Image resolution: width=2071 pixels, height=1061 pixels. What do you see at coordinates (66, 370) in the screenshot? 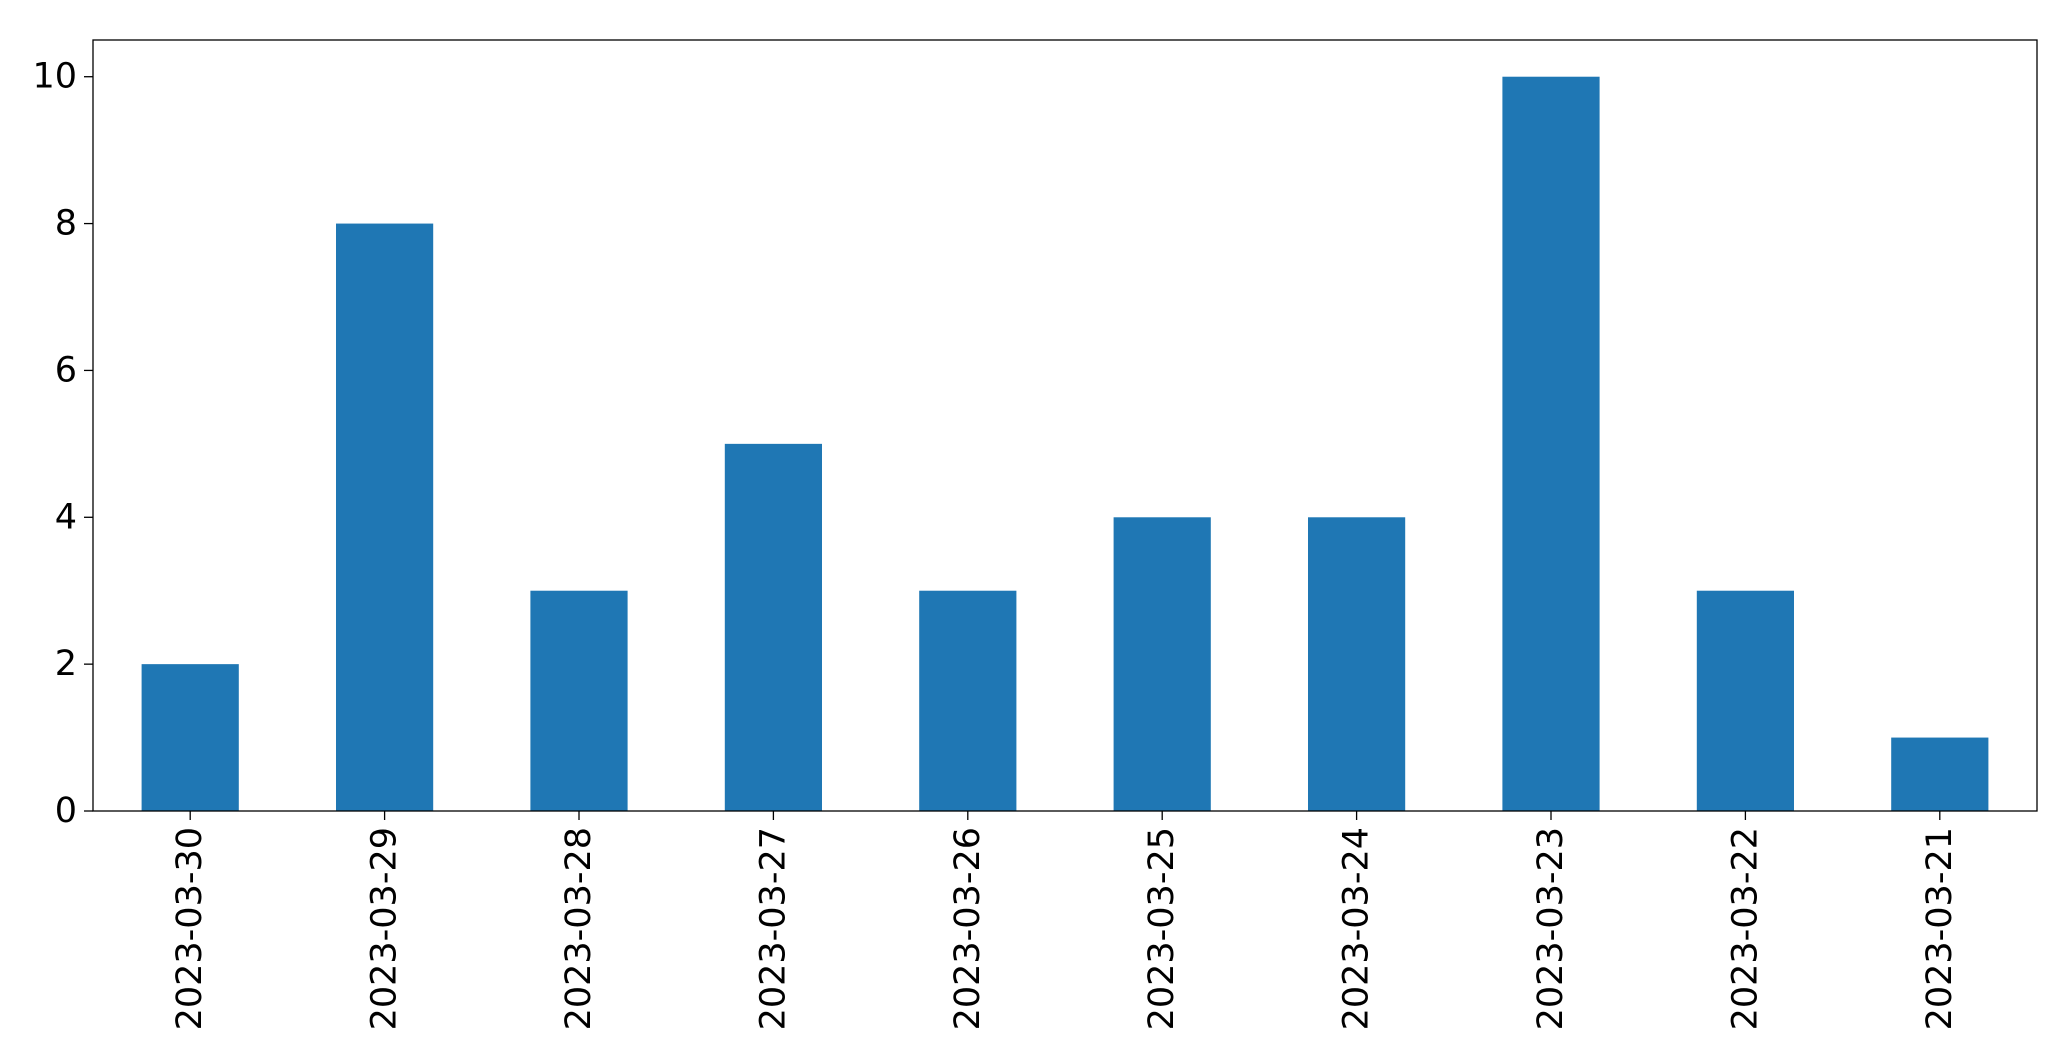
I see `y-tick-label: 6` at bounding box center [66, 370].